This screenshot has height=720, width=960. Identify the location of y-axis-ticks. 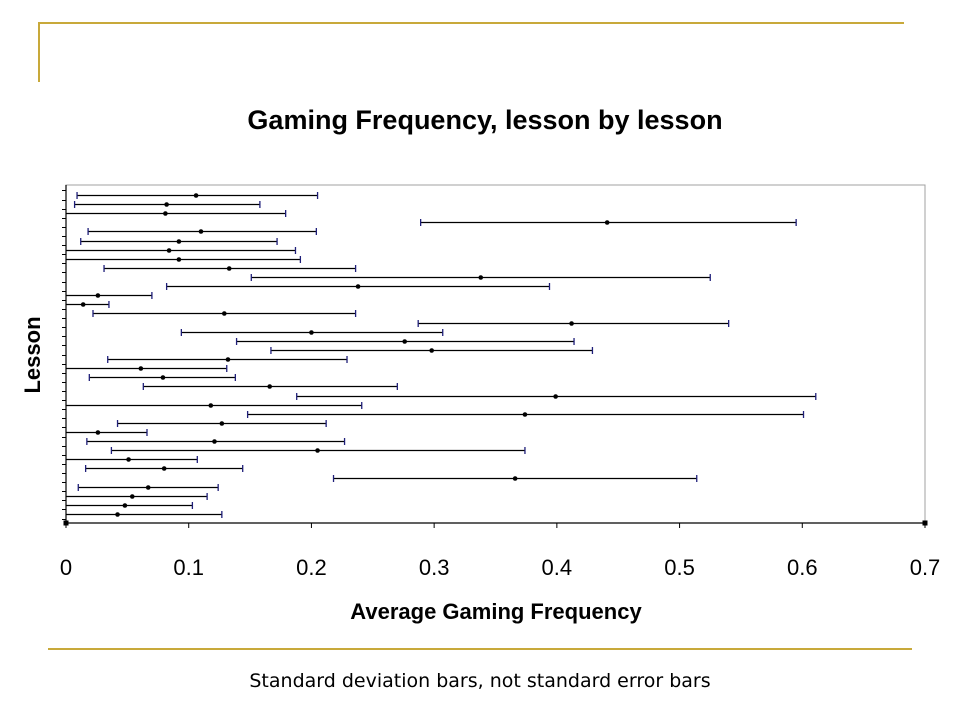
(64, 355).